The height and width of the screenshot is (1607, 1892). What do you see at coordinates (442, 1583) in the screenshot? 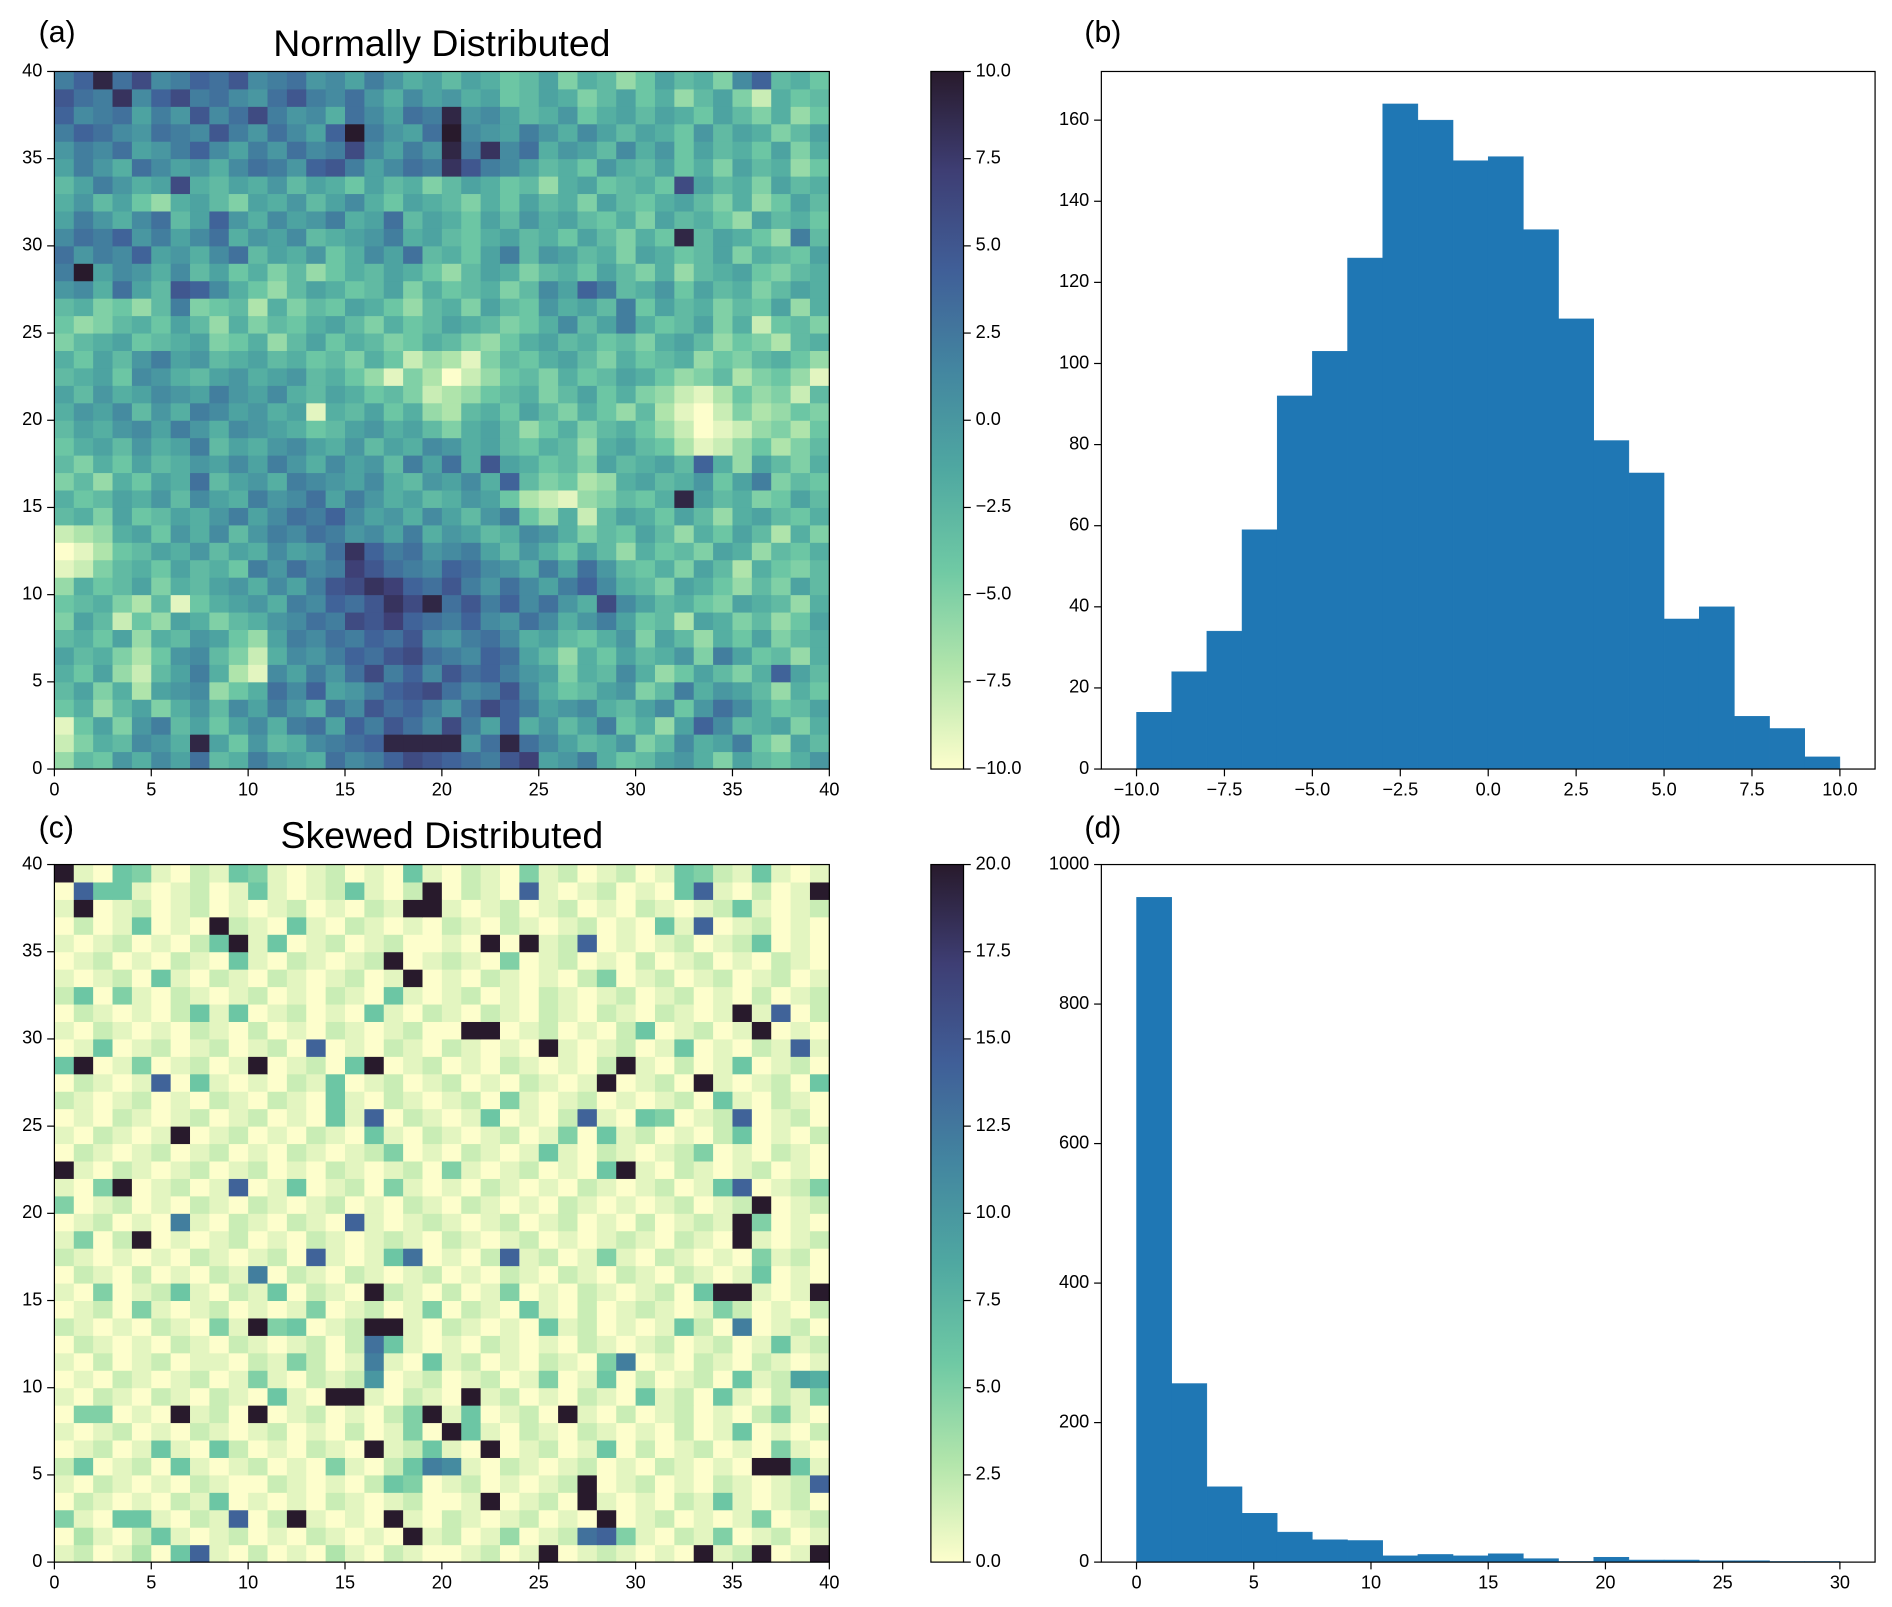
I see `x-tick-label: 20` at bounding box center [442, 1583].